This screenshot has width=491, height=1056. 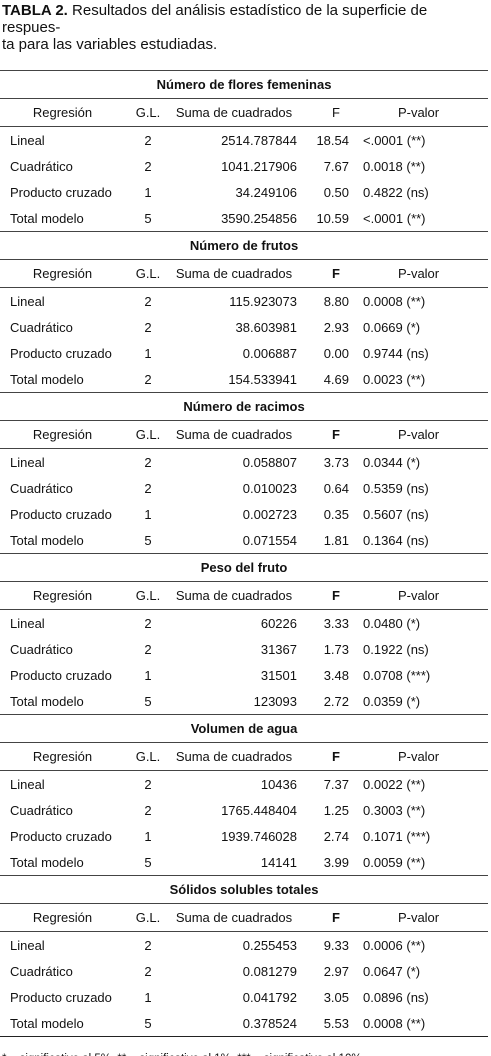 What do you see at coordinates (336, 675) in the screenshot?
I see `cell: 3.48` at bounding box center [336, 675].